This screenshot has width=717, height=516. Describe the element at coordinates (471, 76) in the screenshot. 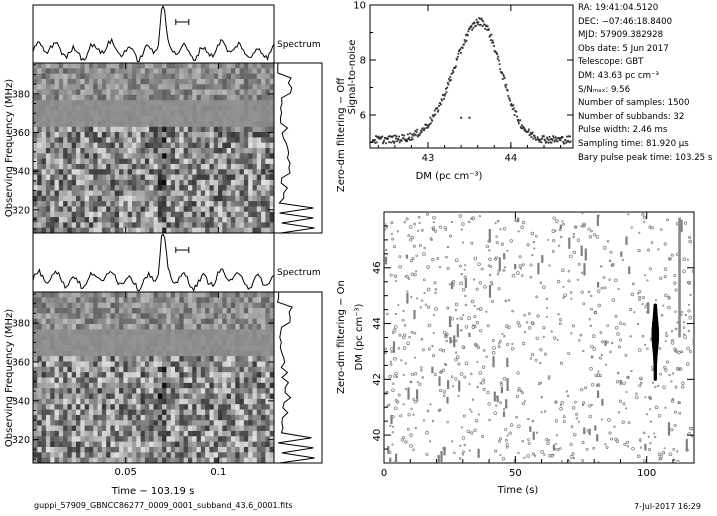

I see `snr-plot-frame` at that location.